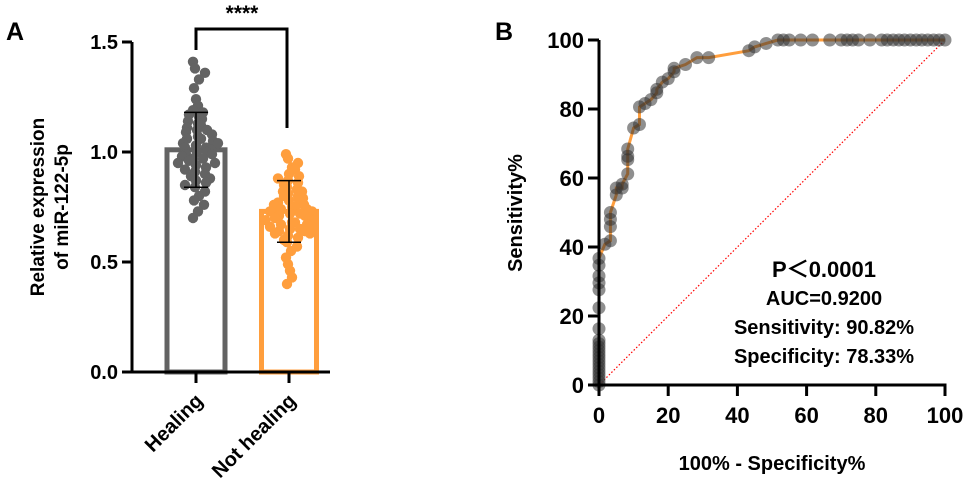 The image size is (973, 504). What do you see at coordinates (578, 385) in the screenshot?
I see `y-tick-label: 0` at bounding box center [578, 385].